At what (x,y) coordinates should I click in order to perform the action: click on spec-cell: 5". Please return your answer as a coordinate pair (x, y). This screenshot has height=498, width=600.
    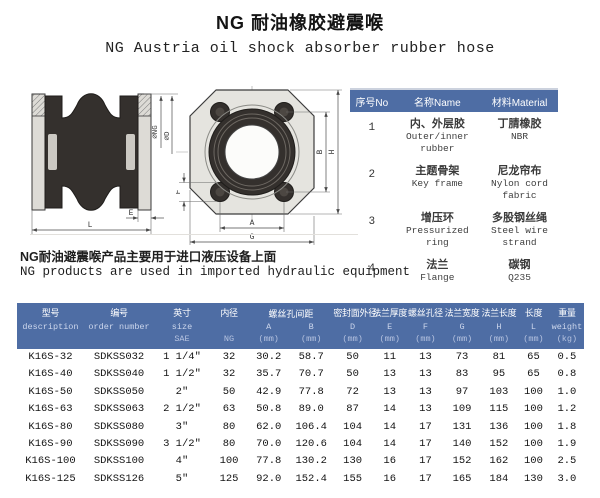
    Looking at the image, I should click on (182, 478).